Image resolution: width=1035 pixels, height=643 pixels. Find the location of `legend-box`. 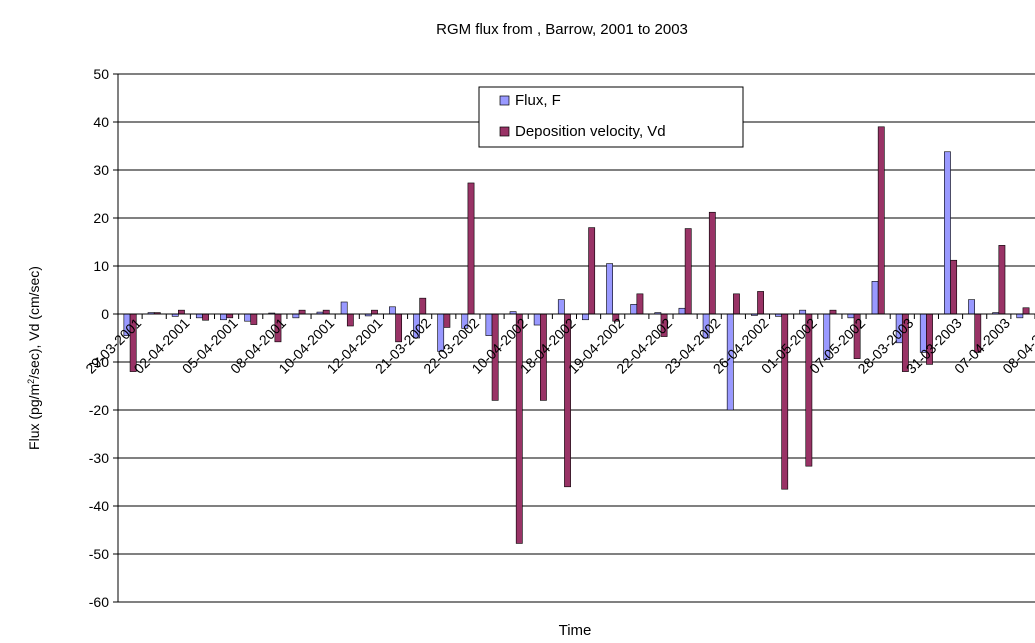

legend-box is located at coordinates (611, 117).